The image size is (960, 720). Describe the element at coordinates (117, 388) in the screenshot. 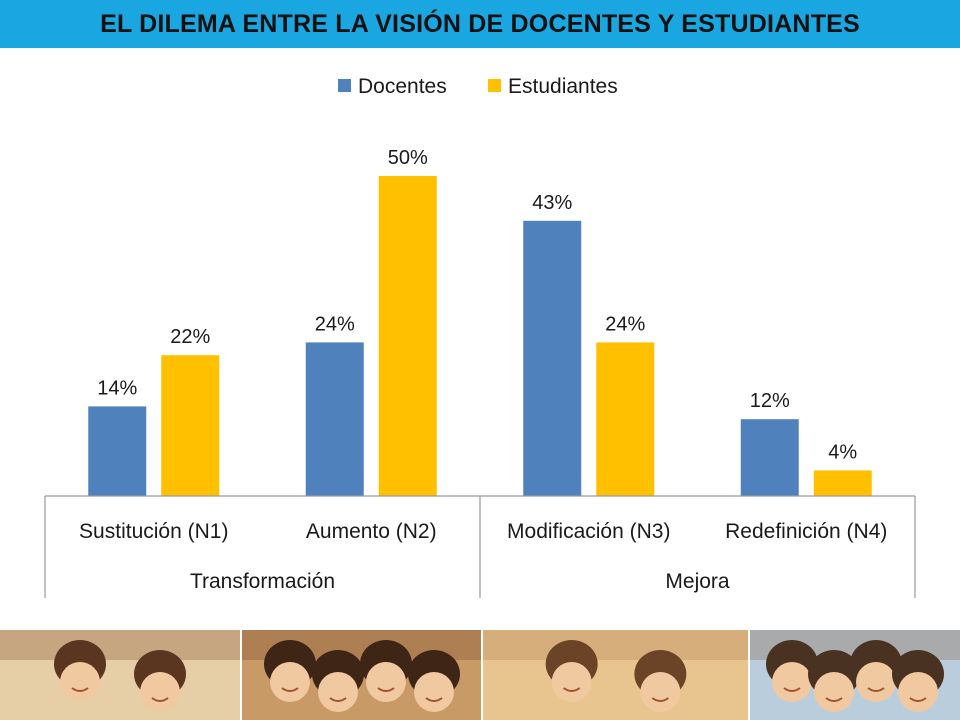

I see `data-label-docentes-1: 14%` at that location.